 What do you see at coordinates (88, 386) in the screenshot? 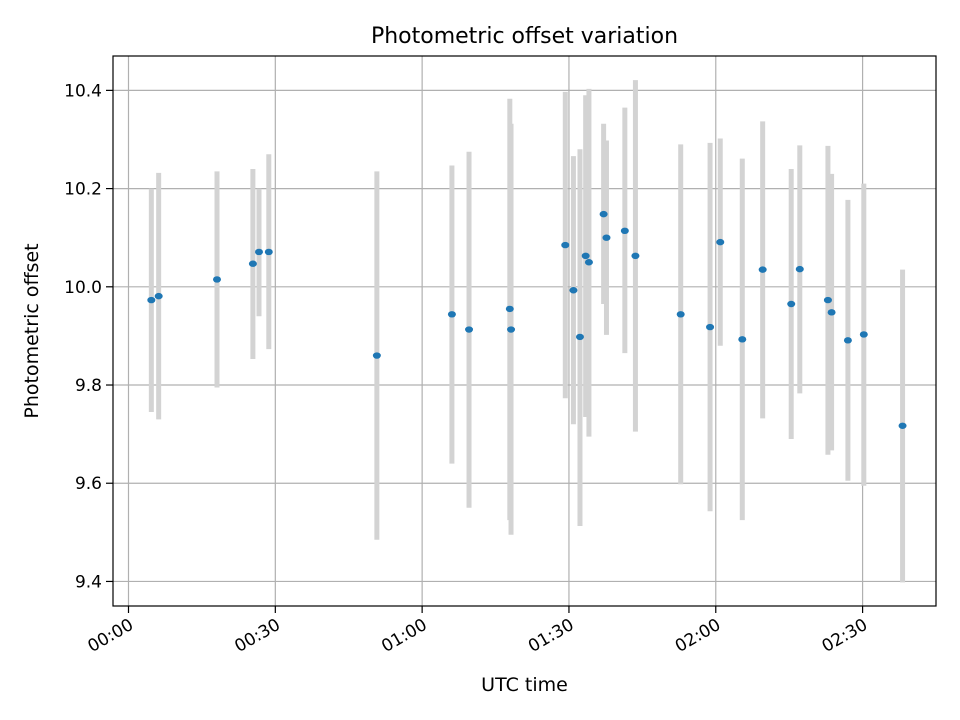
I see `y-tick-label: 9.8` at bounding box center [88, 386].